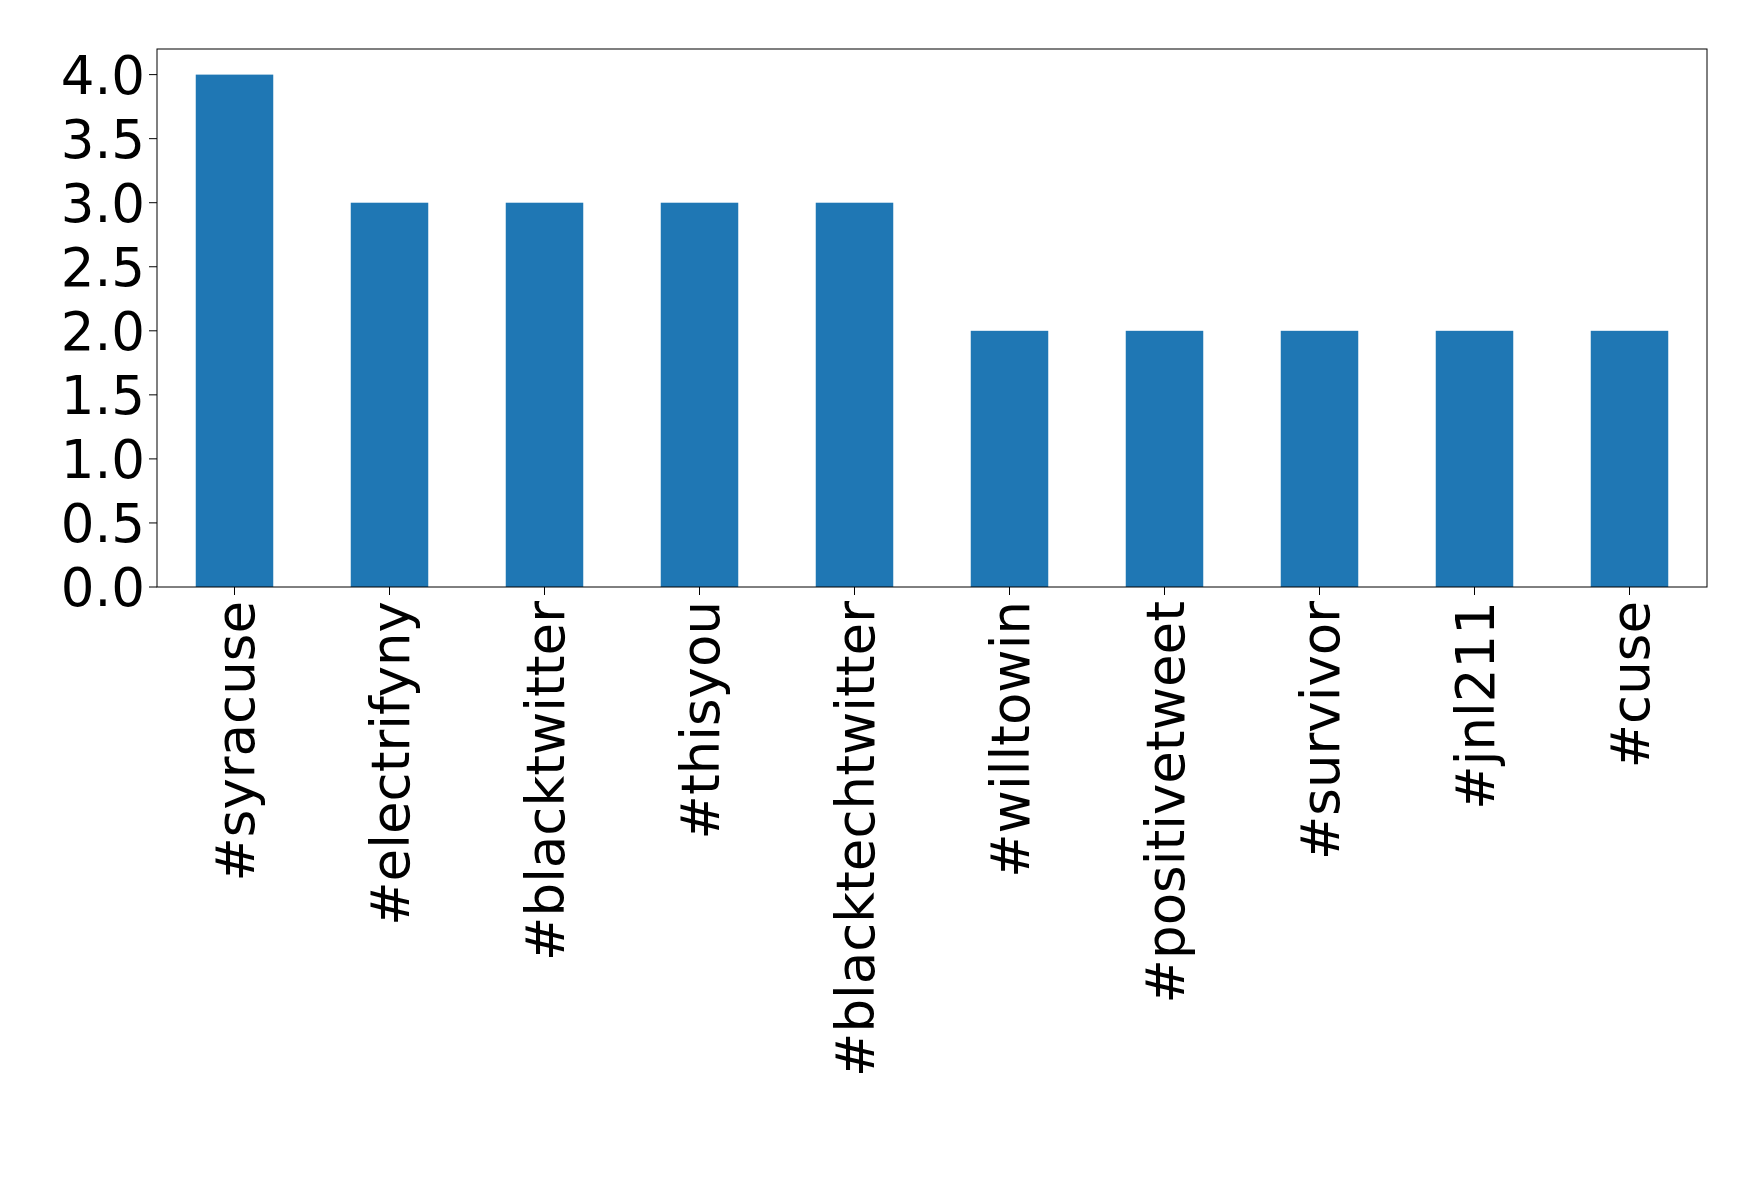 The width and height of the screenshot is (1739, 1190). What do you see at coordinates (102, 524) in the screenshot?
I see `y-tick-label: 0.5` at bounding box center [102, 524].